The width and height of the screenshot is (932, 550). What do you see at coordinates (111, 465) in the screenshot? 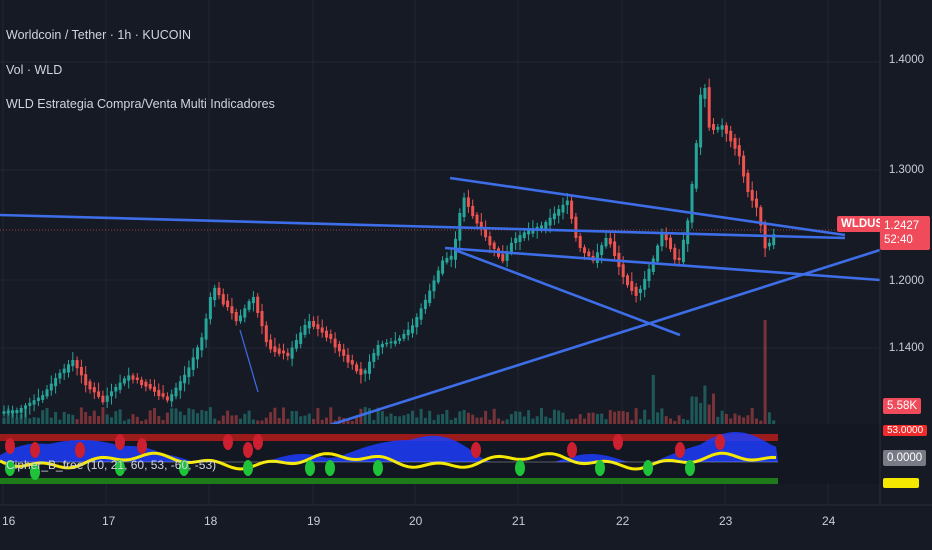
I see `oscillator-legend: Cipher_B_free (10, 21, 60, 53, -60, -53)` at bounding box center [111, 465].